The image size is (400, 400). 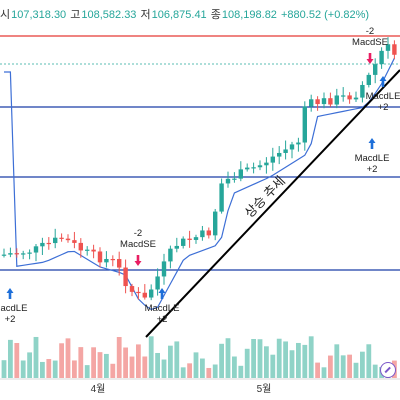 What do you see at coordinates (264, 389) in the screenshot?
I see `x-tick-label: 5월` at bounding box center [264, 389].